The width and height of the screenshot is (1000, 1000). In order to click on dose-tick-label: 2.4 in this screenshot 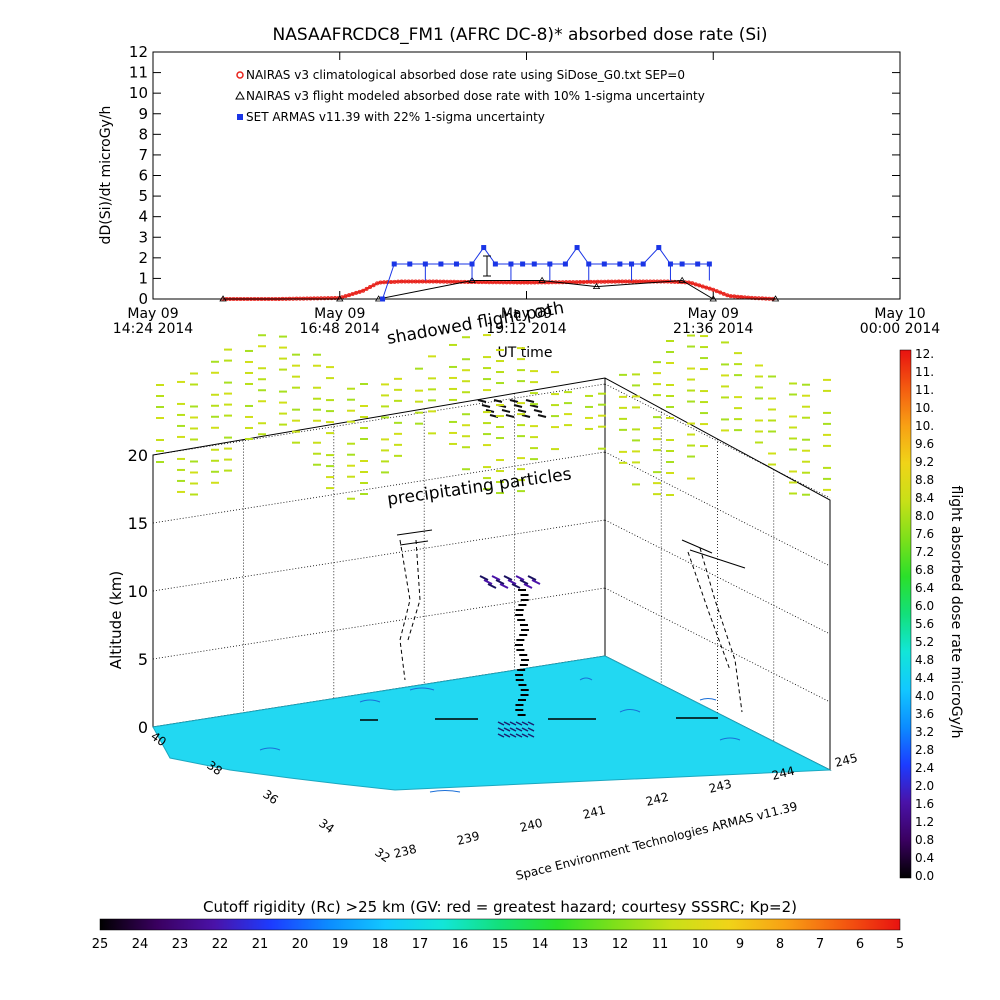, I will do `click(924, 768)`.